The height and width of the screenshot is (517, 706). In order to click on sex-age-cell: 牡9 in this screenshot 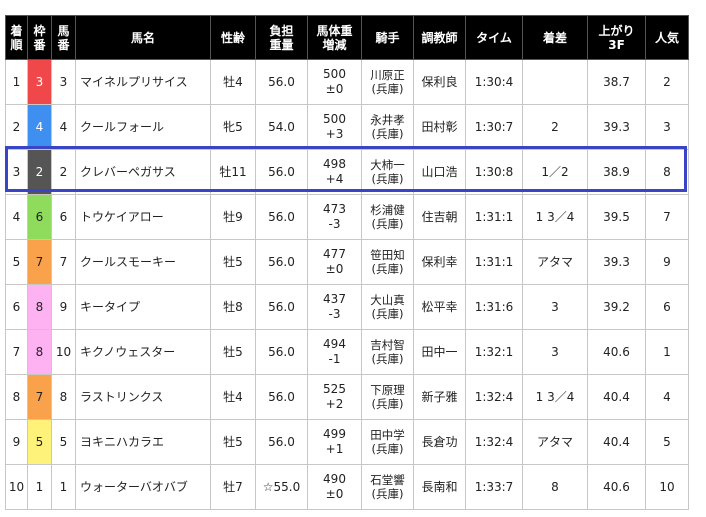, I will do `click(233, 217)`.